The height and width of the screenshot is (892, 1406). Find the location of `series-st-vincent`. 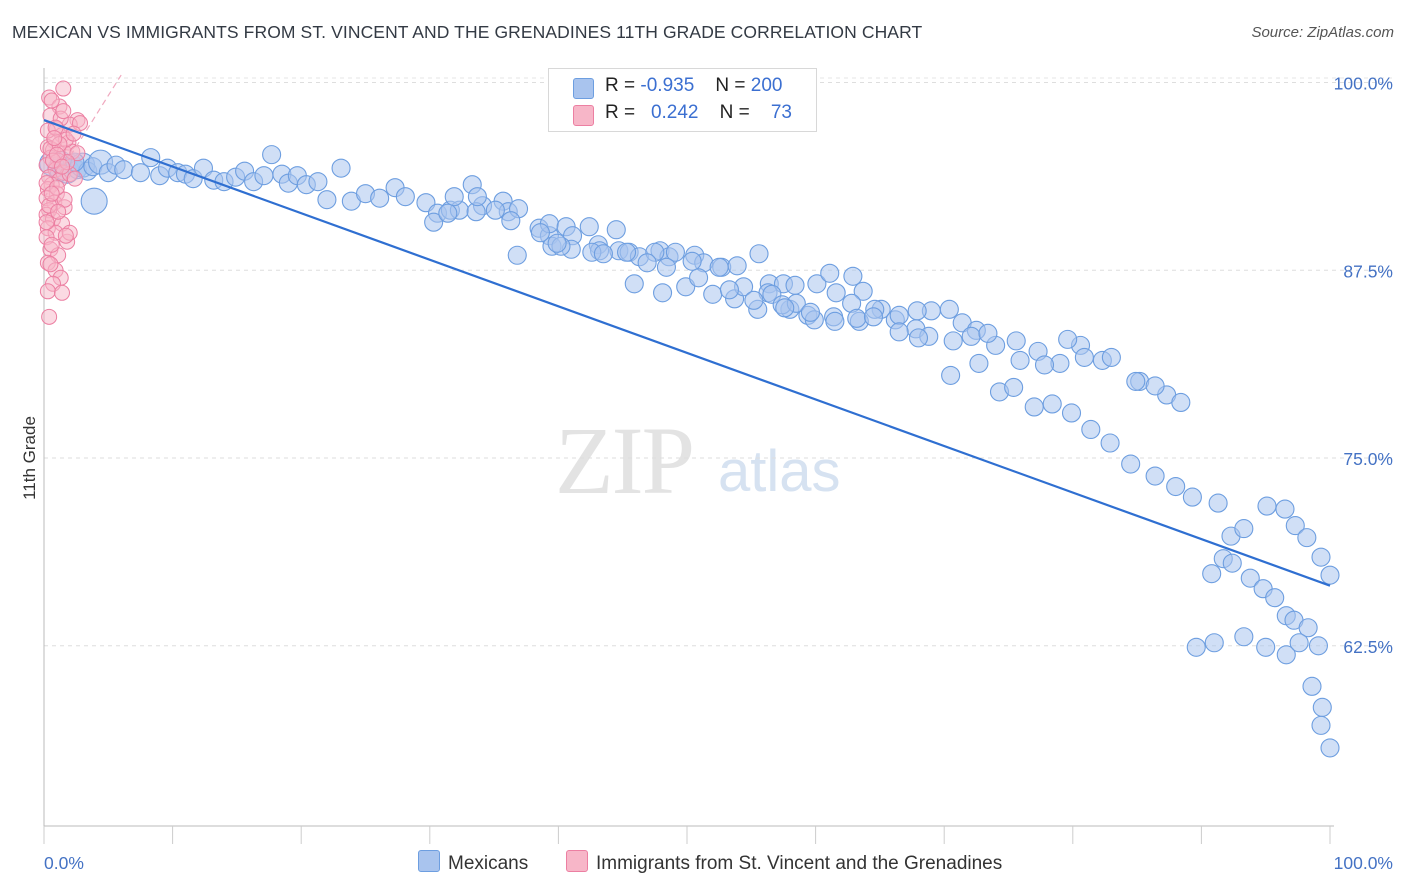

series-st-vincent is located at coordinates (63, 202).